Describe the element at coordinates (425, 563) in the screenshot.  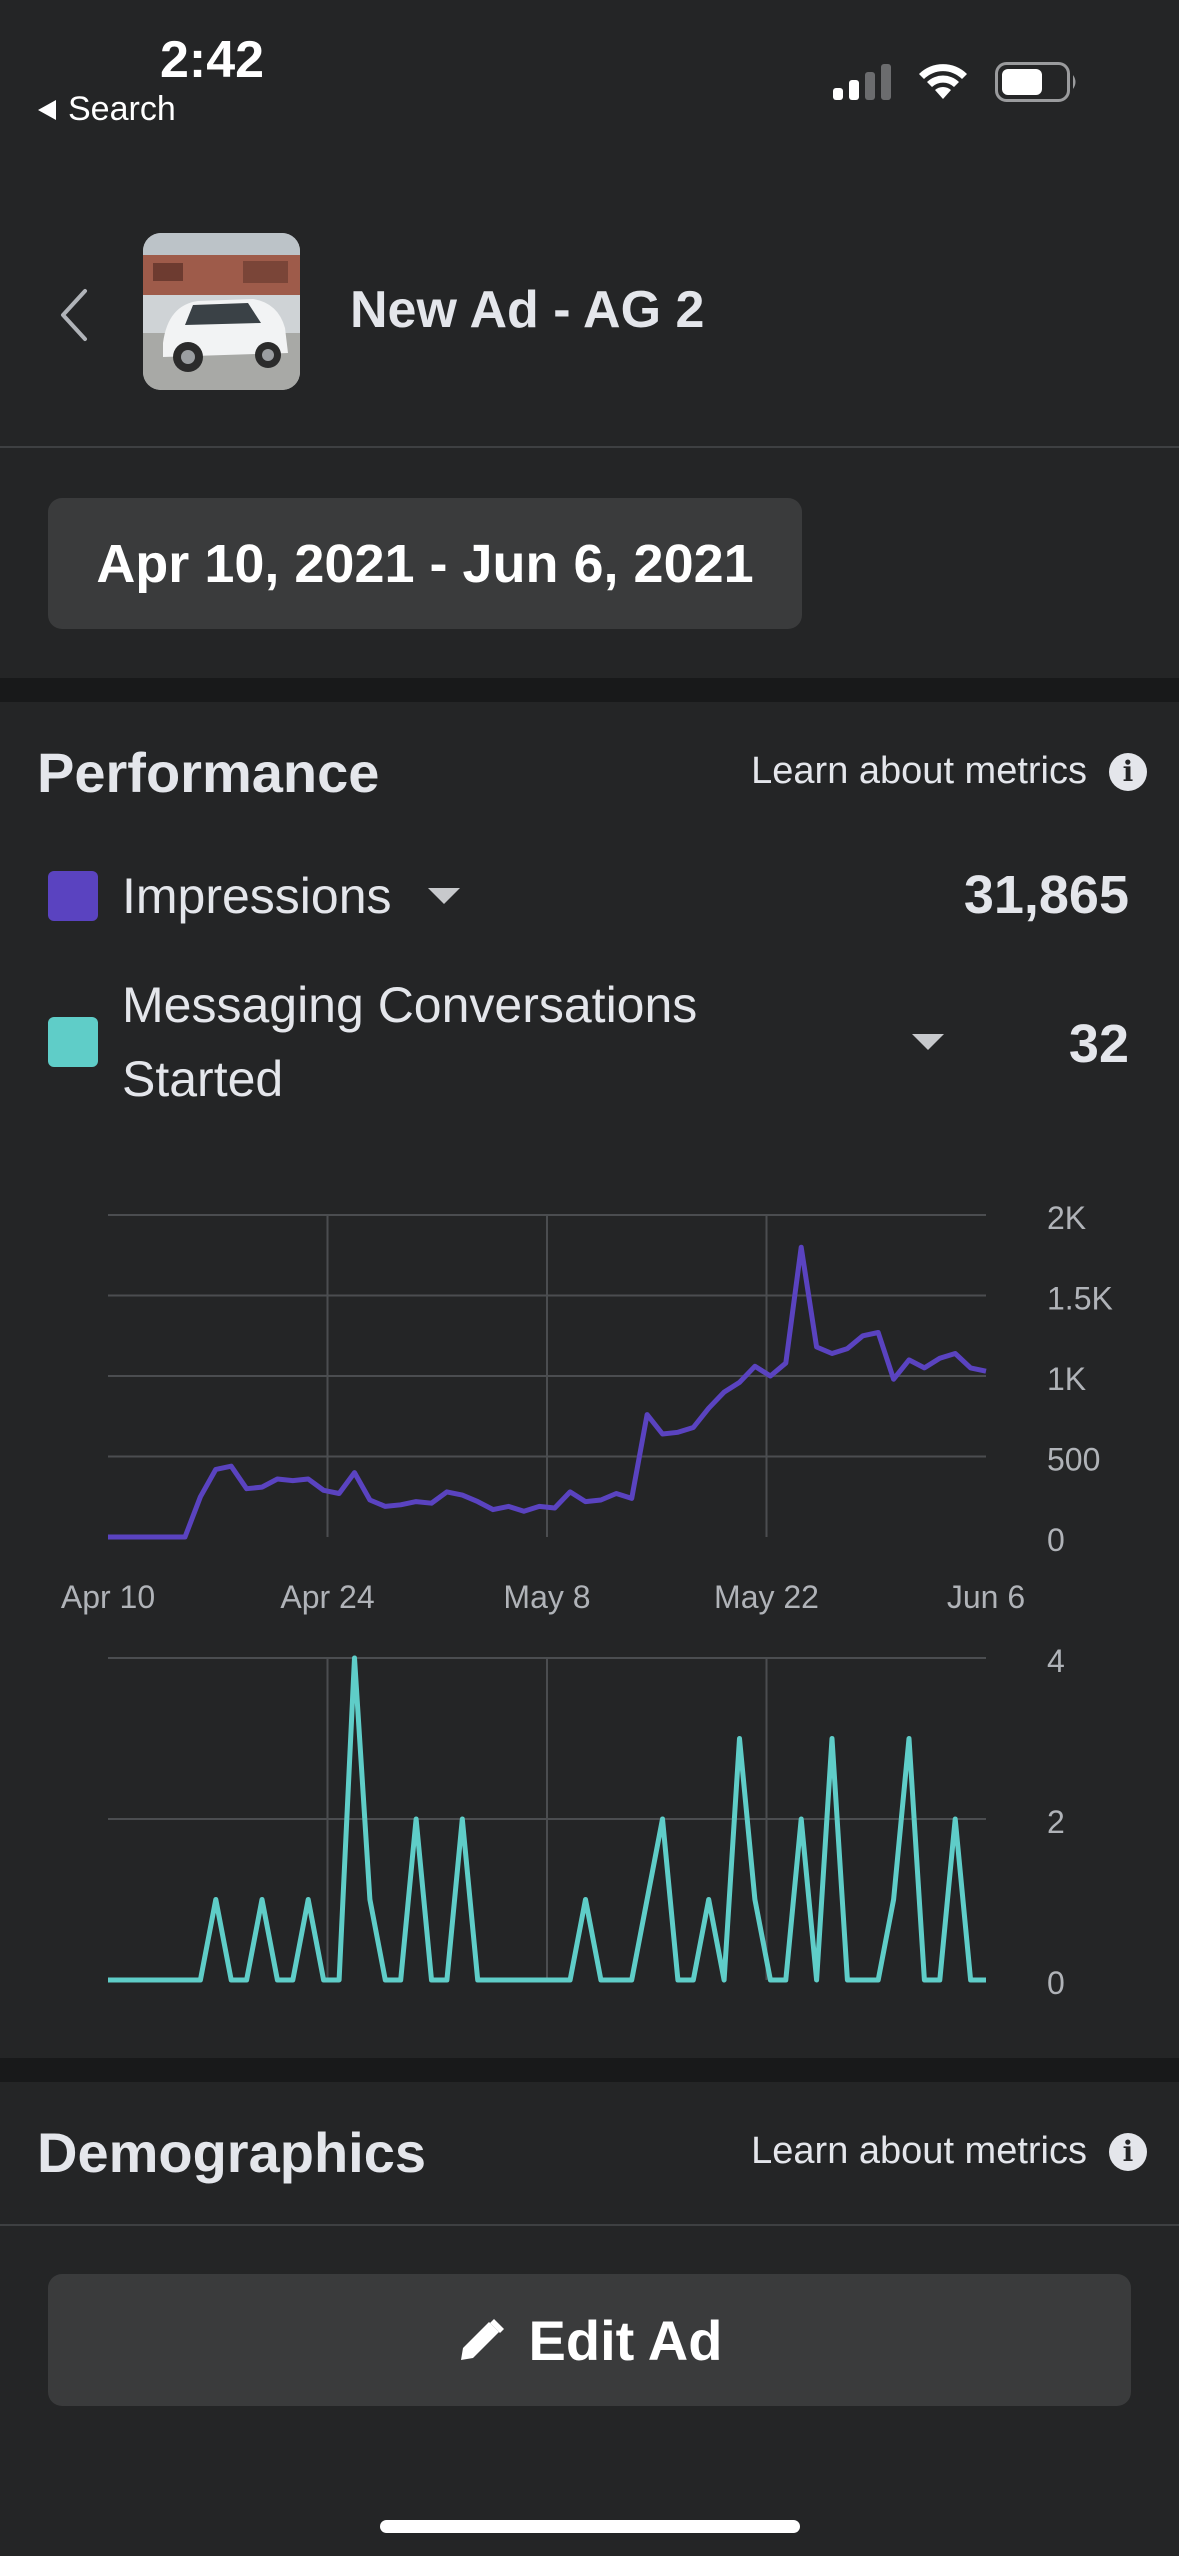
I see `date-range-button: Apr 10, 2021 - Jun 6, 2021` at that location.